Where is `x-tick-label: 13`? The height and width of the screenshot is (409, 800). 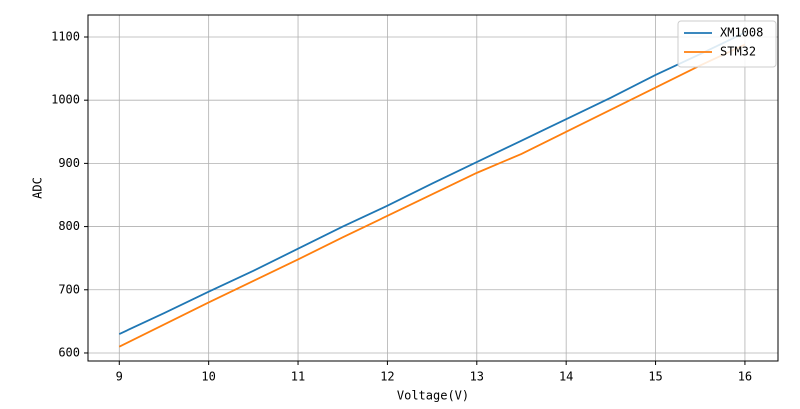
x-tick-label: 13 is located at coordinates (477, 377).